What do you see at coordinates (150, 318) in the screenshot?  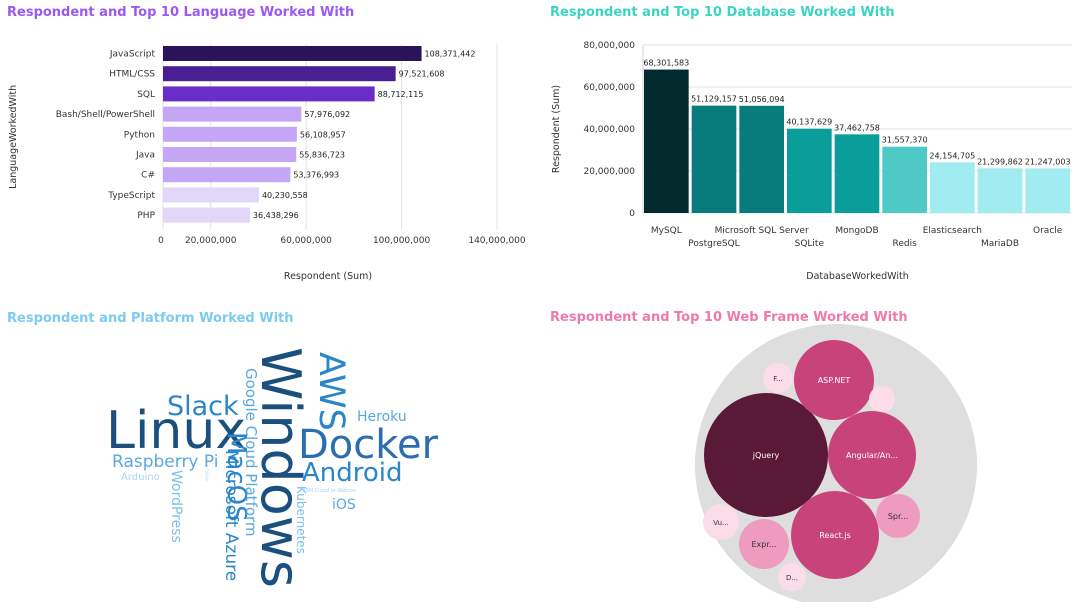 I see `platforms-panel-title: Respondent and Platform Worked With` at bounding box center [150, 318].